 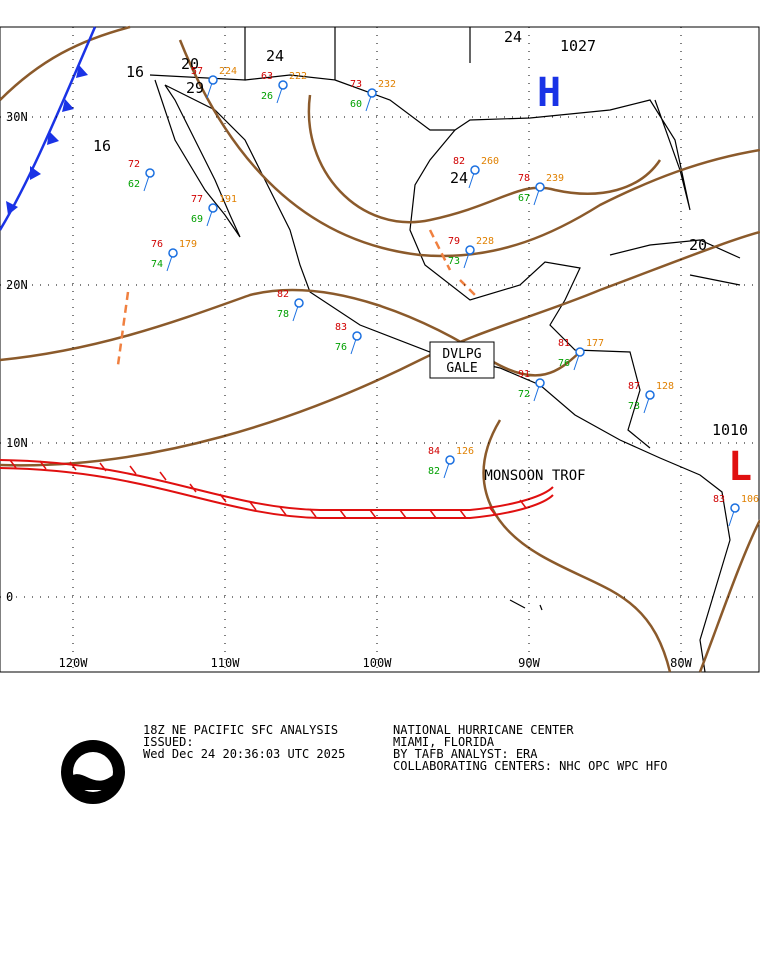 I want to click on station-temp: 63, so click(x=267, y=76).